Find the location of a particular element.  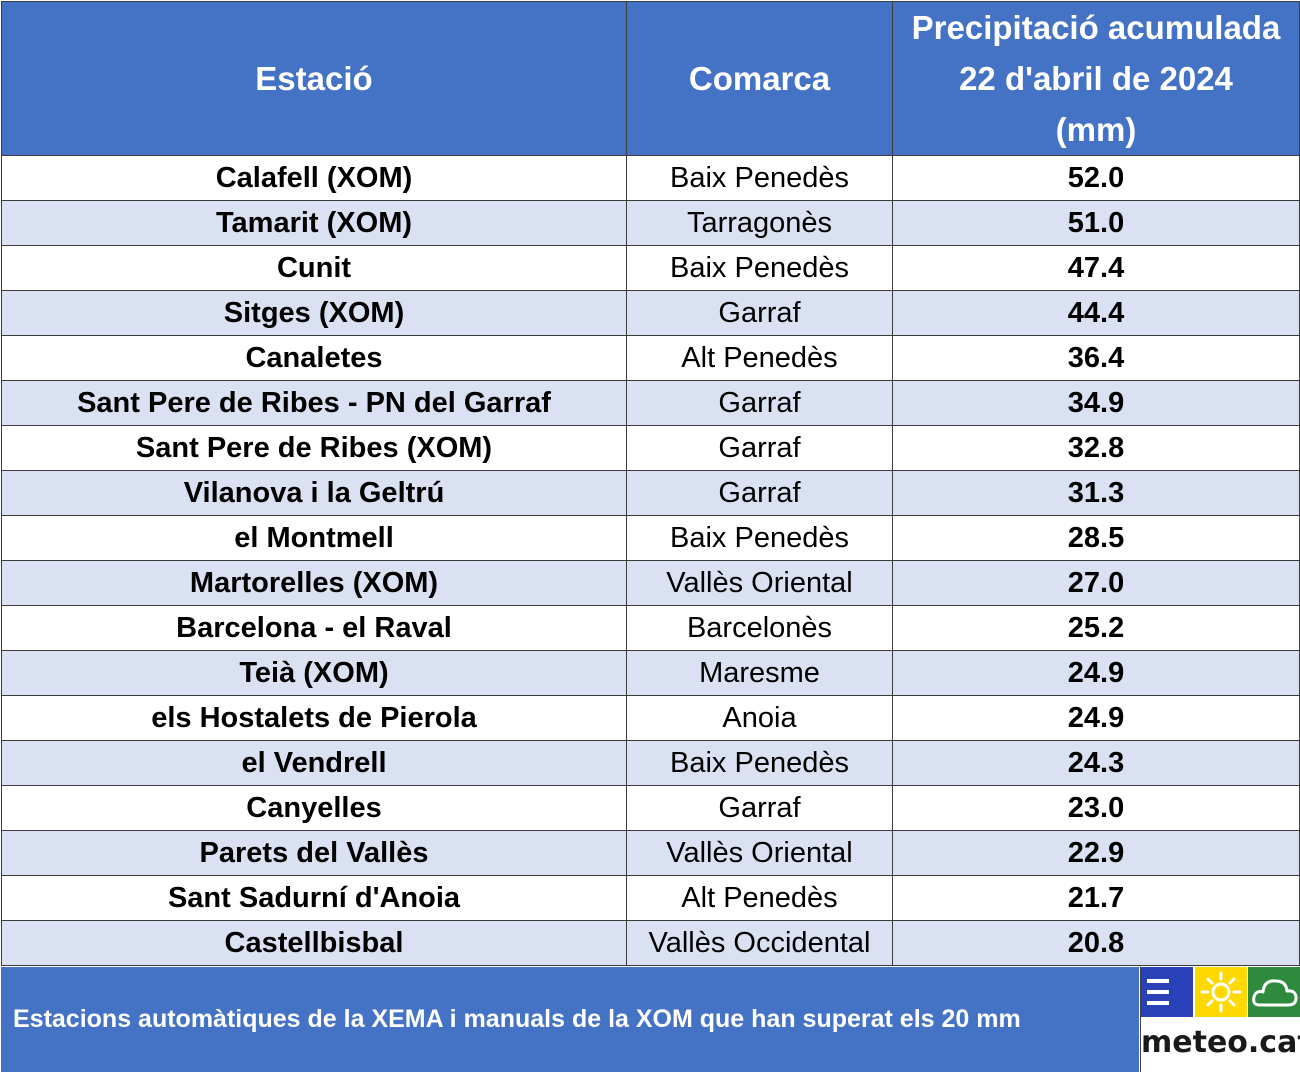

table-row: Canyelles Garraf 23.0 is located at coordinates (650, 808).